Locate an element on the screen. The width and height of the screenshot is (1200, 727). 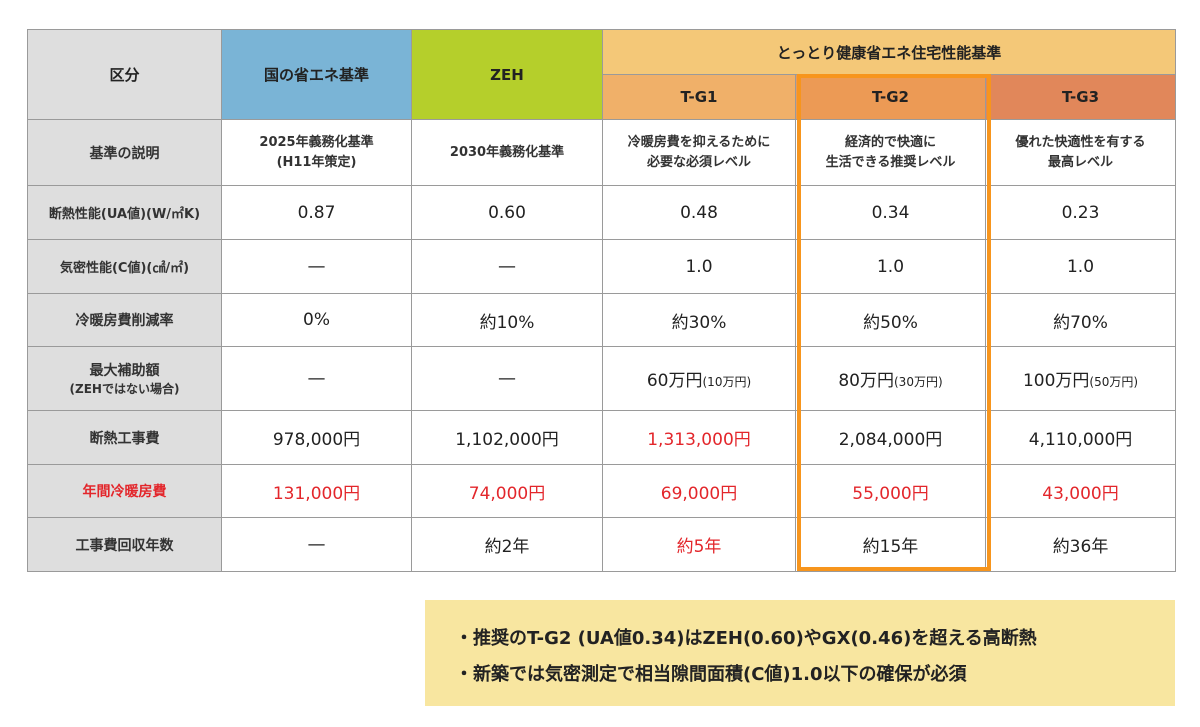
header-t-g3: T-G3 is located at coordinates (1080, 97).